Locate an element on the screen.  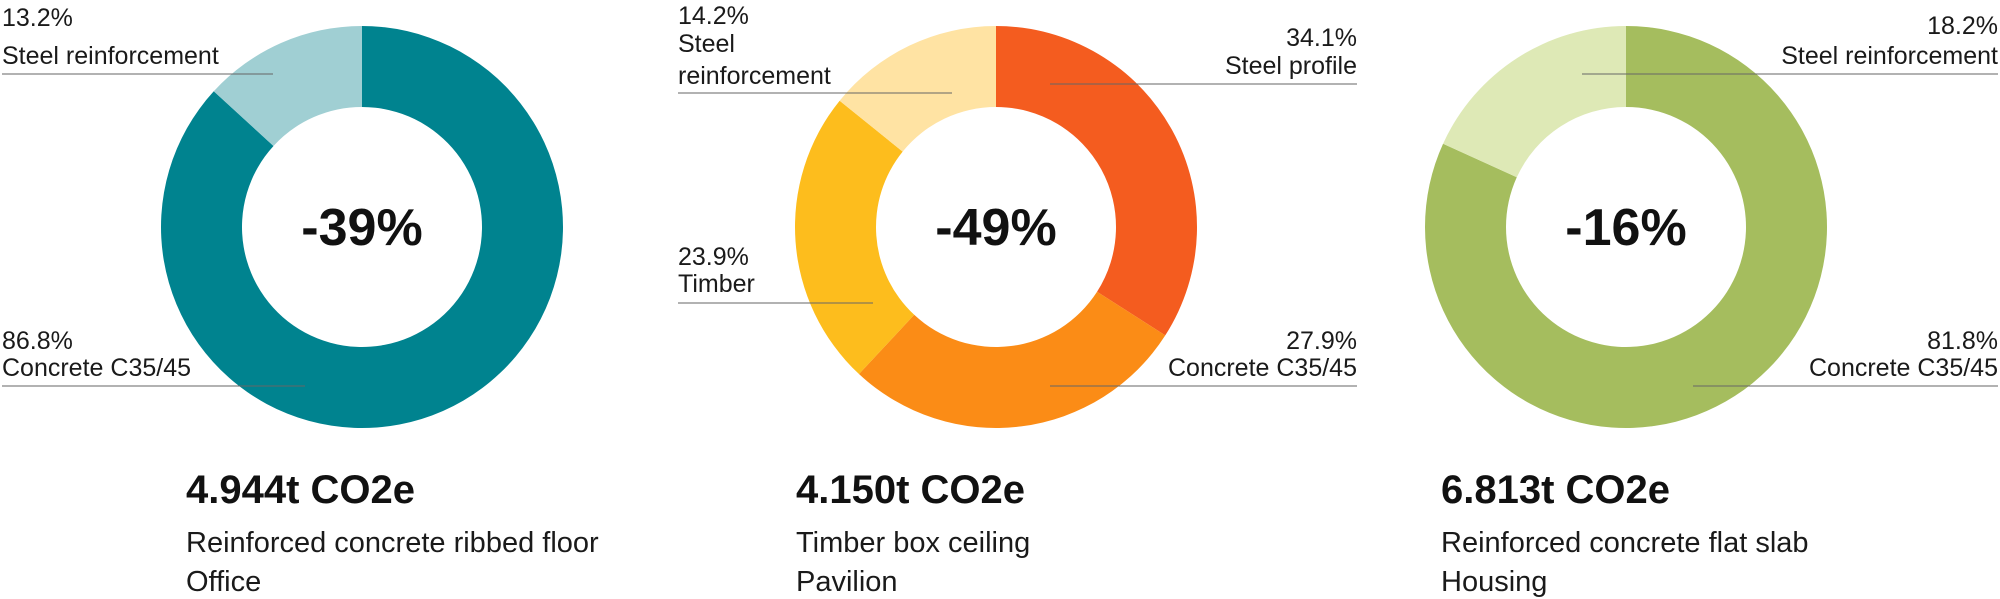
building-type: Office is located at coordinates (223, 582).